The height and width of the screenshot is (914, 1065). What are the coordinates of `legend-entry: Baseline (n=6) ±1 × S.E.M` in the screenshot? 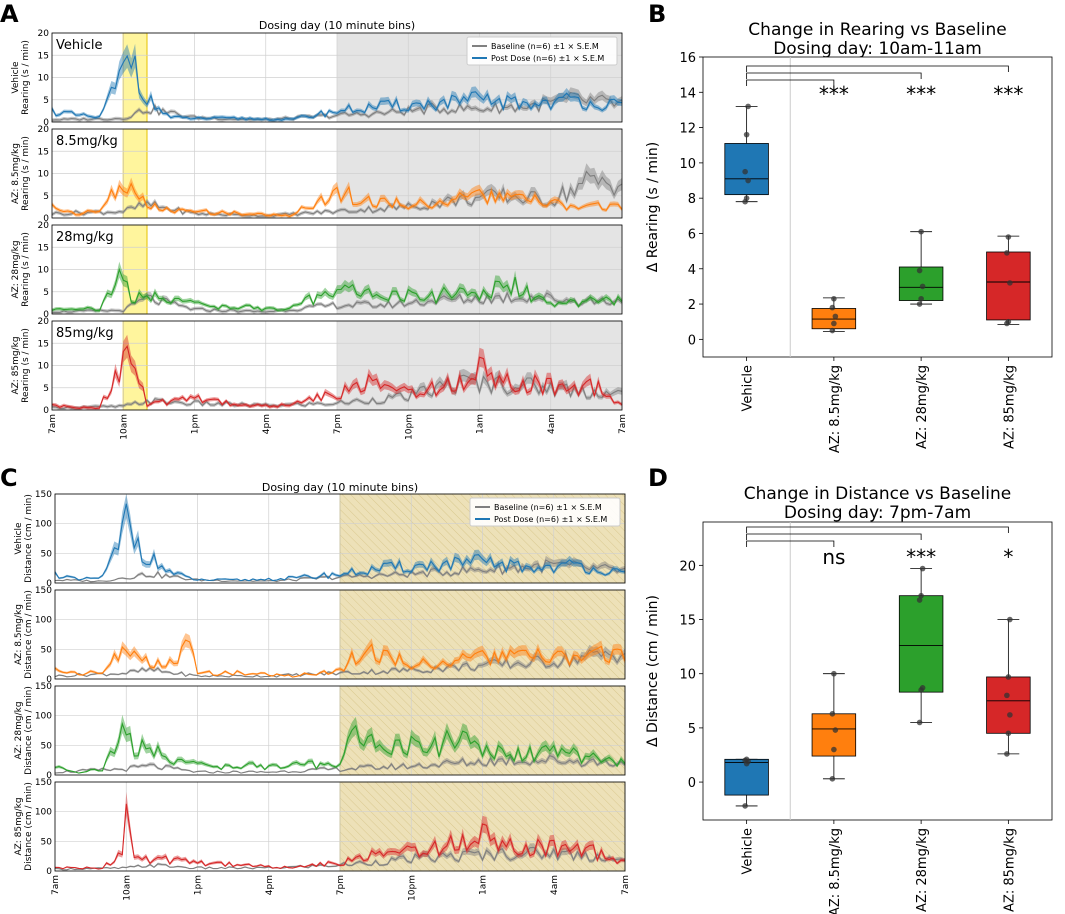 It's located at (545, 46).